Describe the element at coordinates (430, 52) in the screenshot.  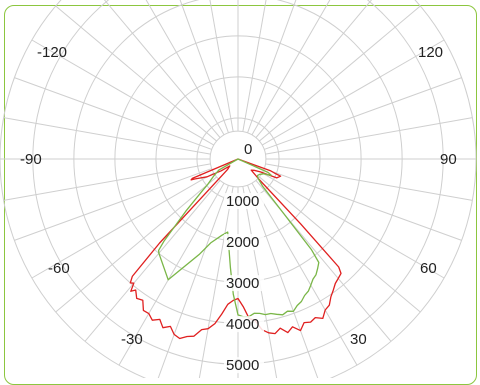
I see `angle-label: 120` at that location.